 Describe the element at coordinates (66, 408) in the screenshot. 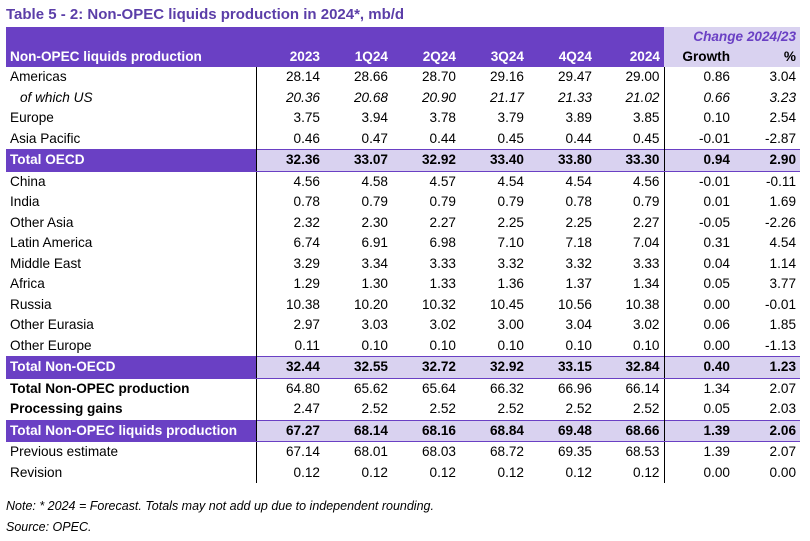

I see `row-label: Processing gains` at that location.